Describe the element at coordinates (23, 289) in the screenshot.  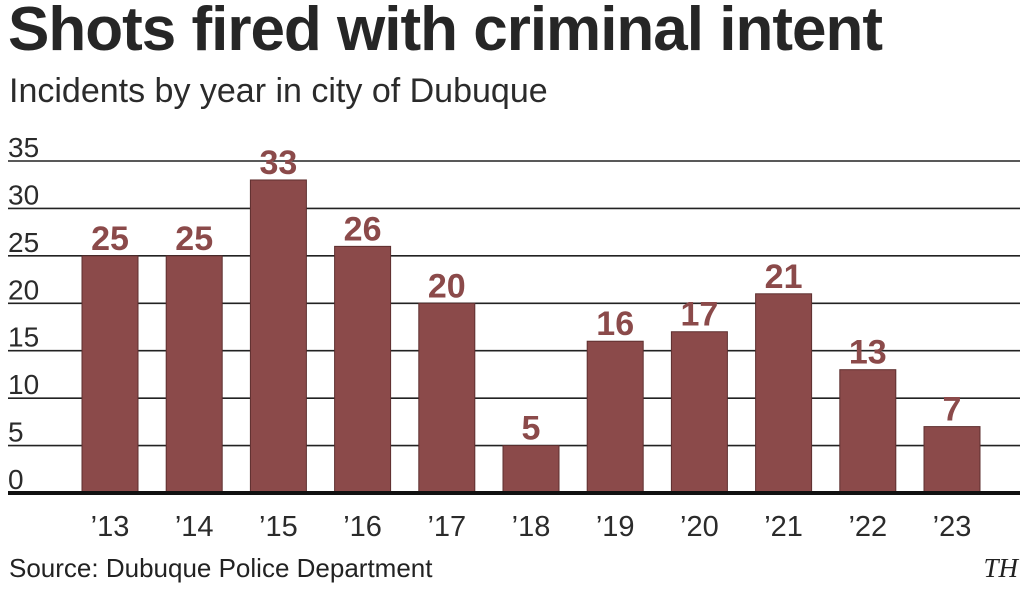
I see `y-tick-label: 20` at that location.